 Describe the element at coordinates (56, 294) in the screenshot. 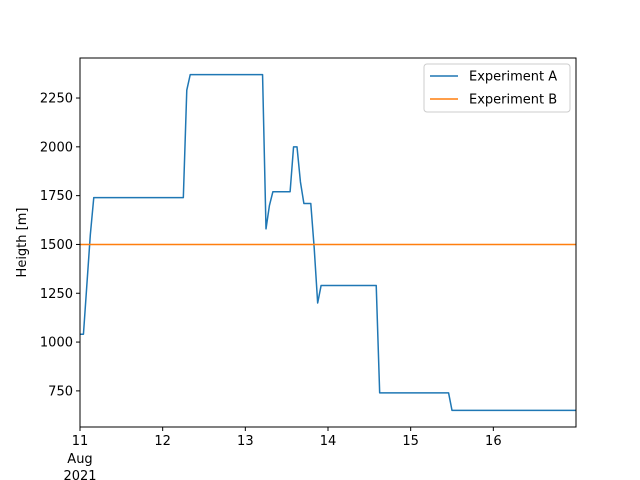

I see `y-tick-label: 1250` at that location.